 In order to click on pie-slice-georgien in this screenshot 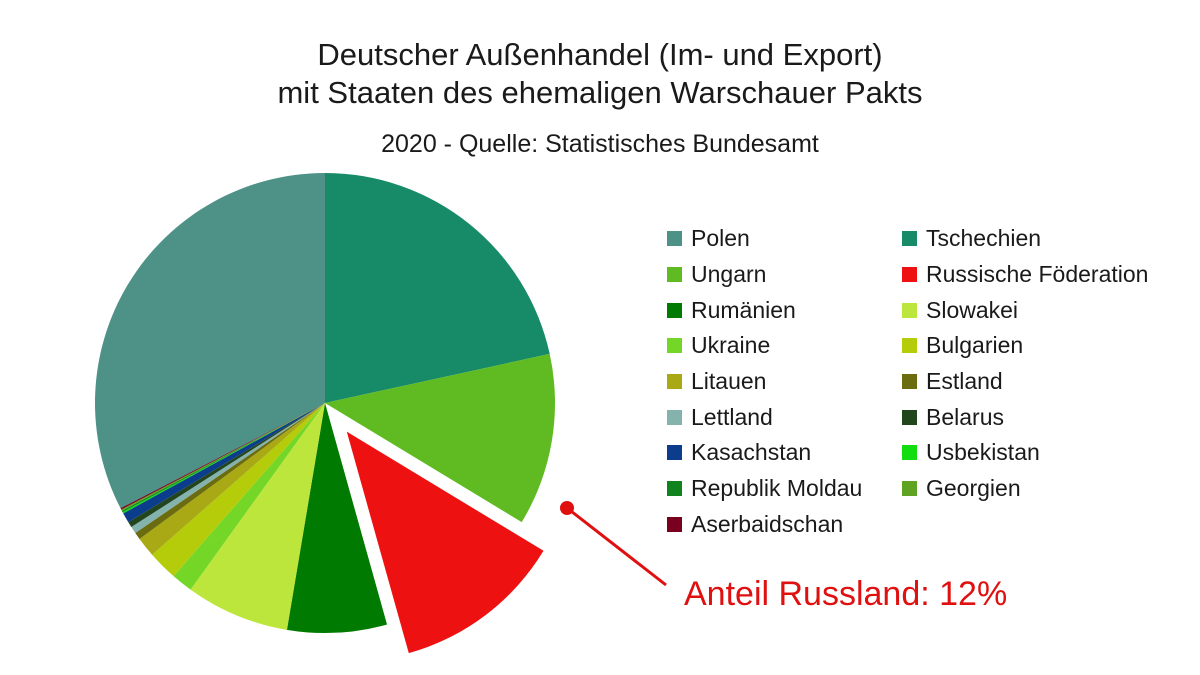, I will do `click(223, 457)`.